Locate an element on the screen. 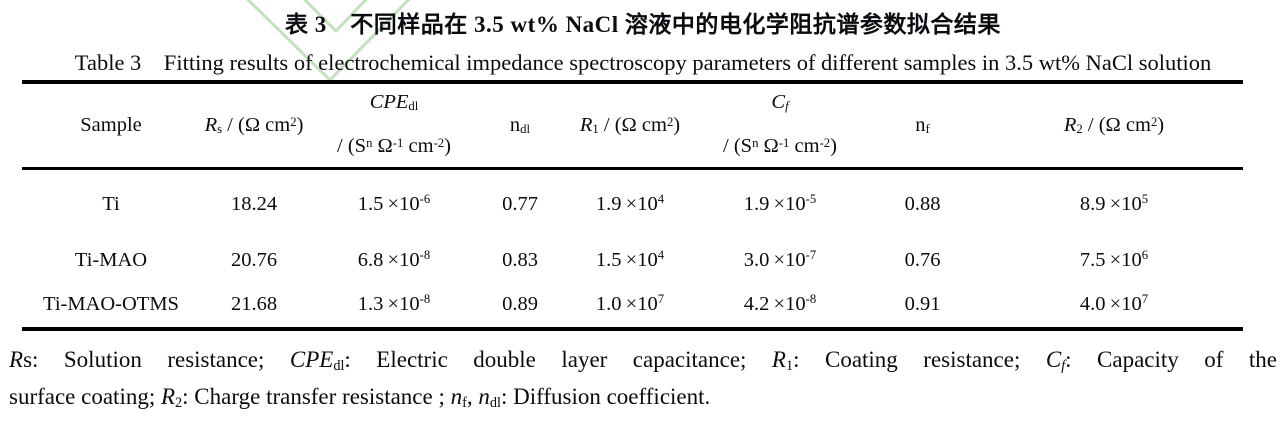 The image size is (1286, 425). header-line: CPEdl is located at coordinates (394, 102).